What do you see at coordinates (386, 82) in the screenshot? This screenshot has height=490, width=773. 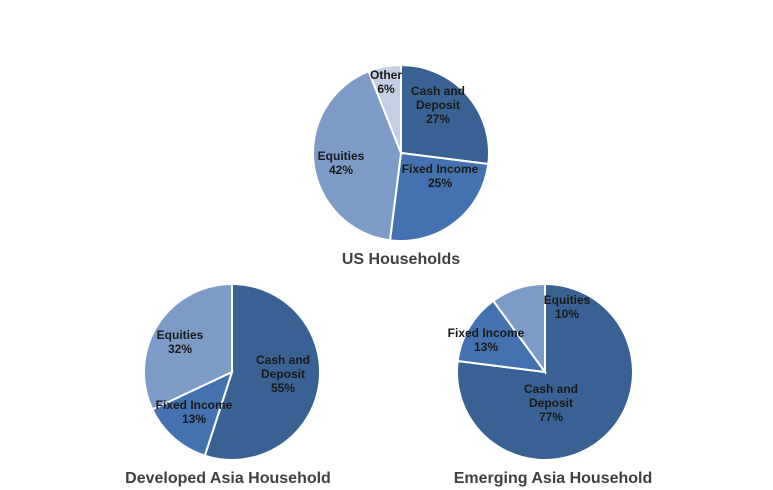 I see `data-label-other: Other 6%` at bounding box center [386, 82].